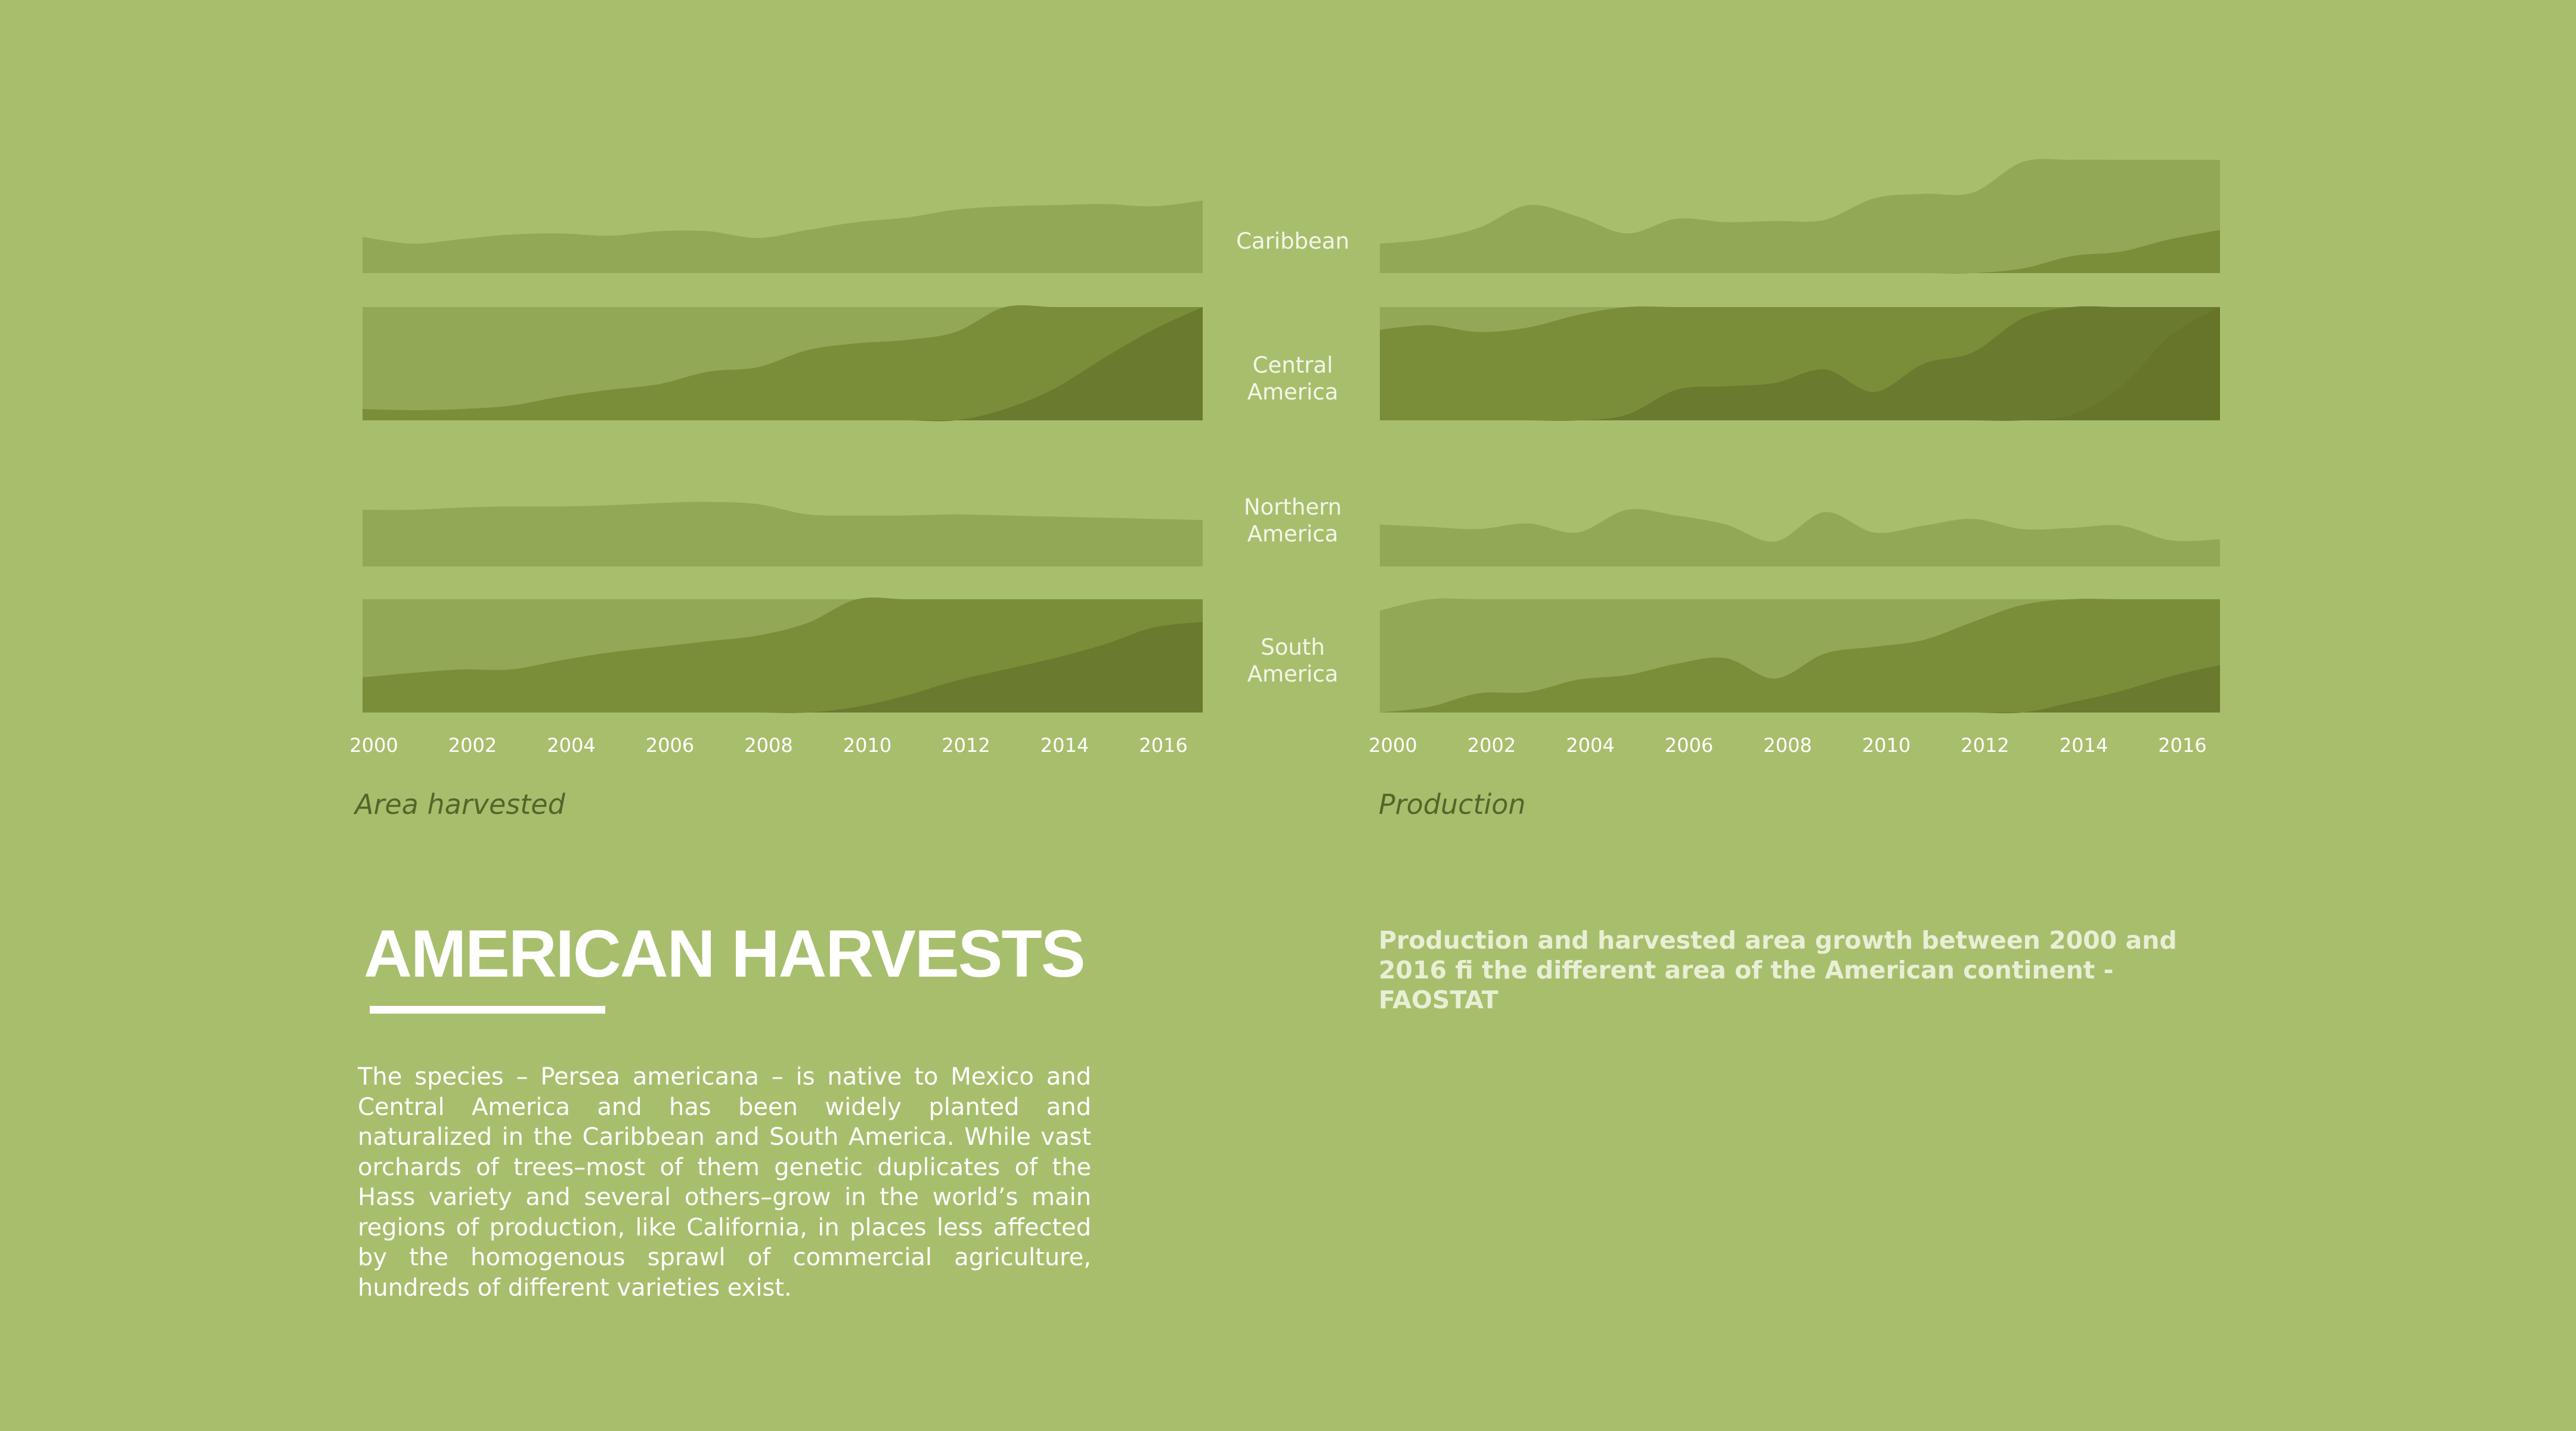 The image size is (2576, 1431). Describe the element at coordinates (776, 478) in the screenshot. I see `area-harvested-chart: 2000 2002 2004 2006 2008 2010 2012 2014 2016` at that location.